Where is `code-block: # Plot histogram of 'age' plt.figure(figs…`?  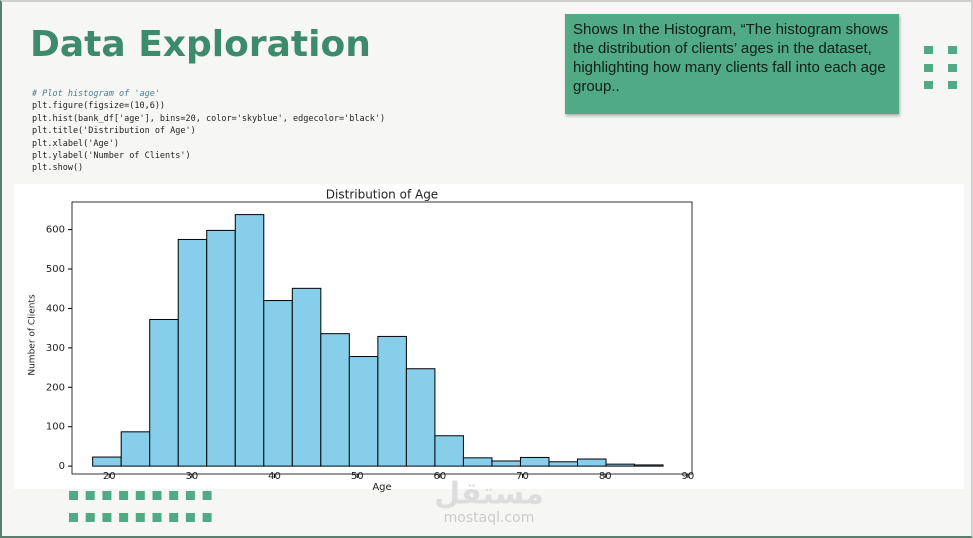
code-block: # Plot histogram of 'age' plt.figure(figs… is located at coordinates (208, 131).